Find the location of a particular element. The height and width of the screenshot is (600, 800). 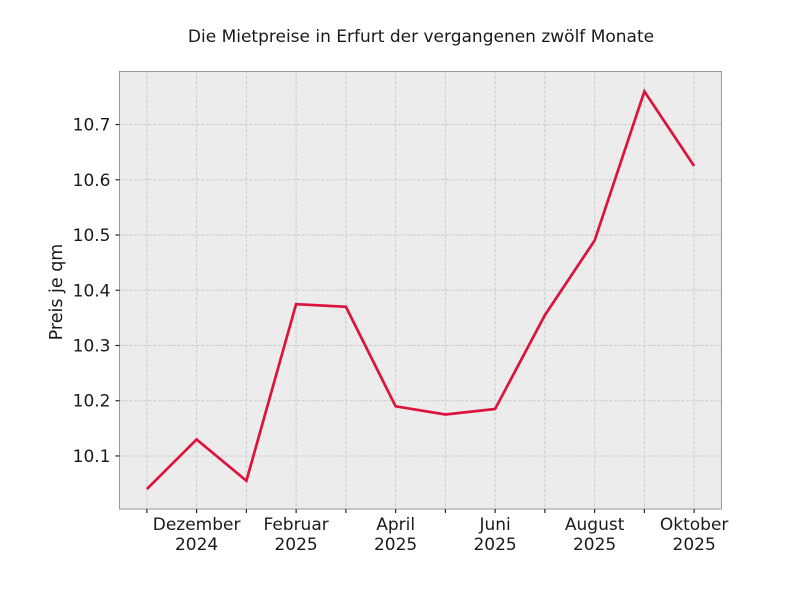

x-tick-label-0-line1: Dezember is located at coordinates (197, 525).